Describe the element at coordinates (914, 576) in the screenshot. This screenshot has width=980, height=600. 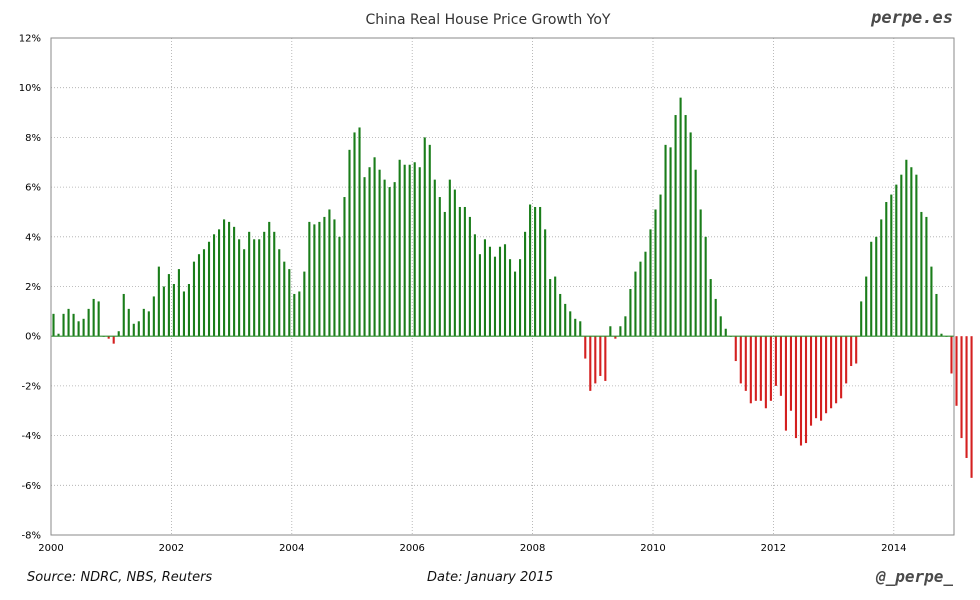
I see `twitter-handle: @_perpe_` at that location.